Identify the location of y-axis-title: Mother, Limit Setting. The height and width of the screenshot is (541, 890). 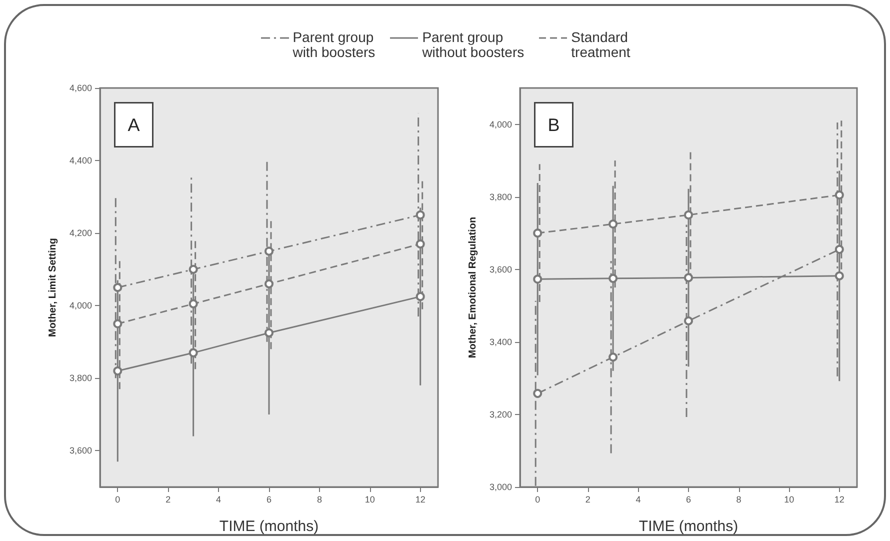
(53, 287).